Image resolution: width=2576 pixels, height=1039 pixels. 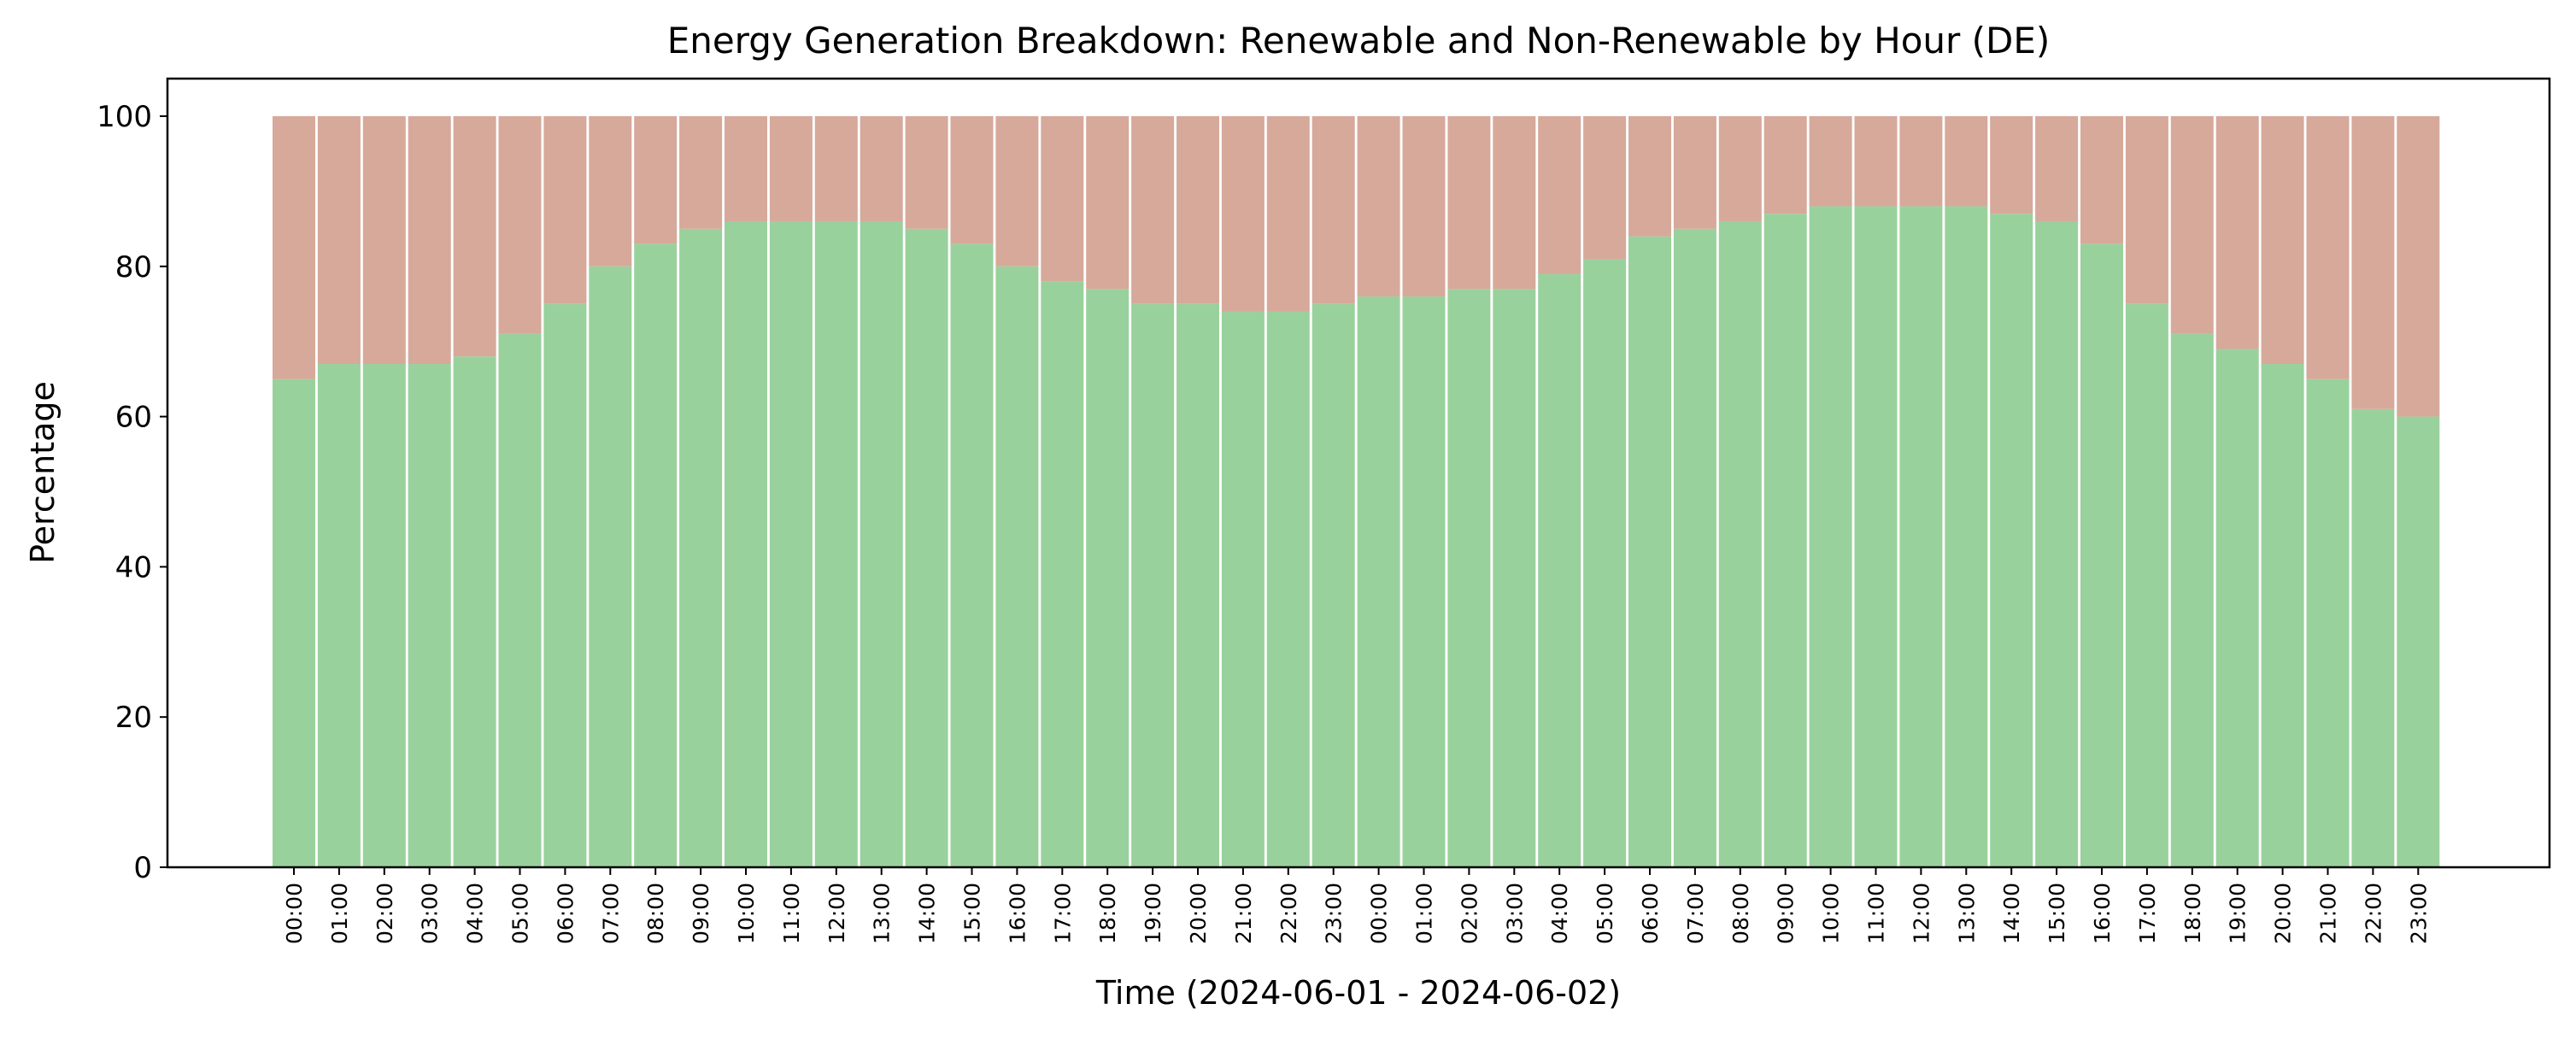 I want to click on x-tick-label: 15:00, so click(x=972, y=913).